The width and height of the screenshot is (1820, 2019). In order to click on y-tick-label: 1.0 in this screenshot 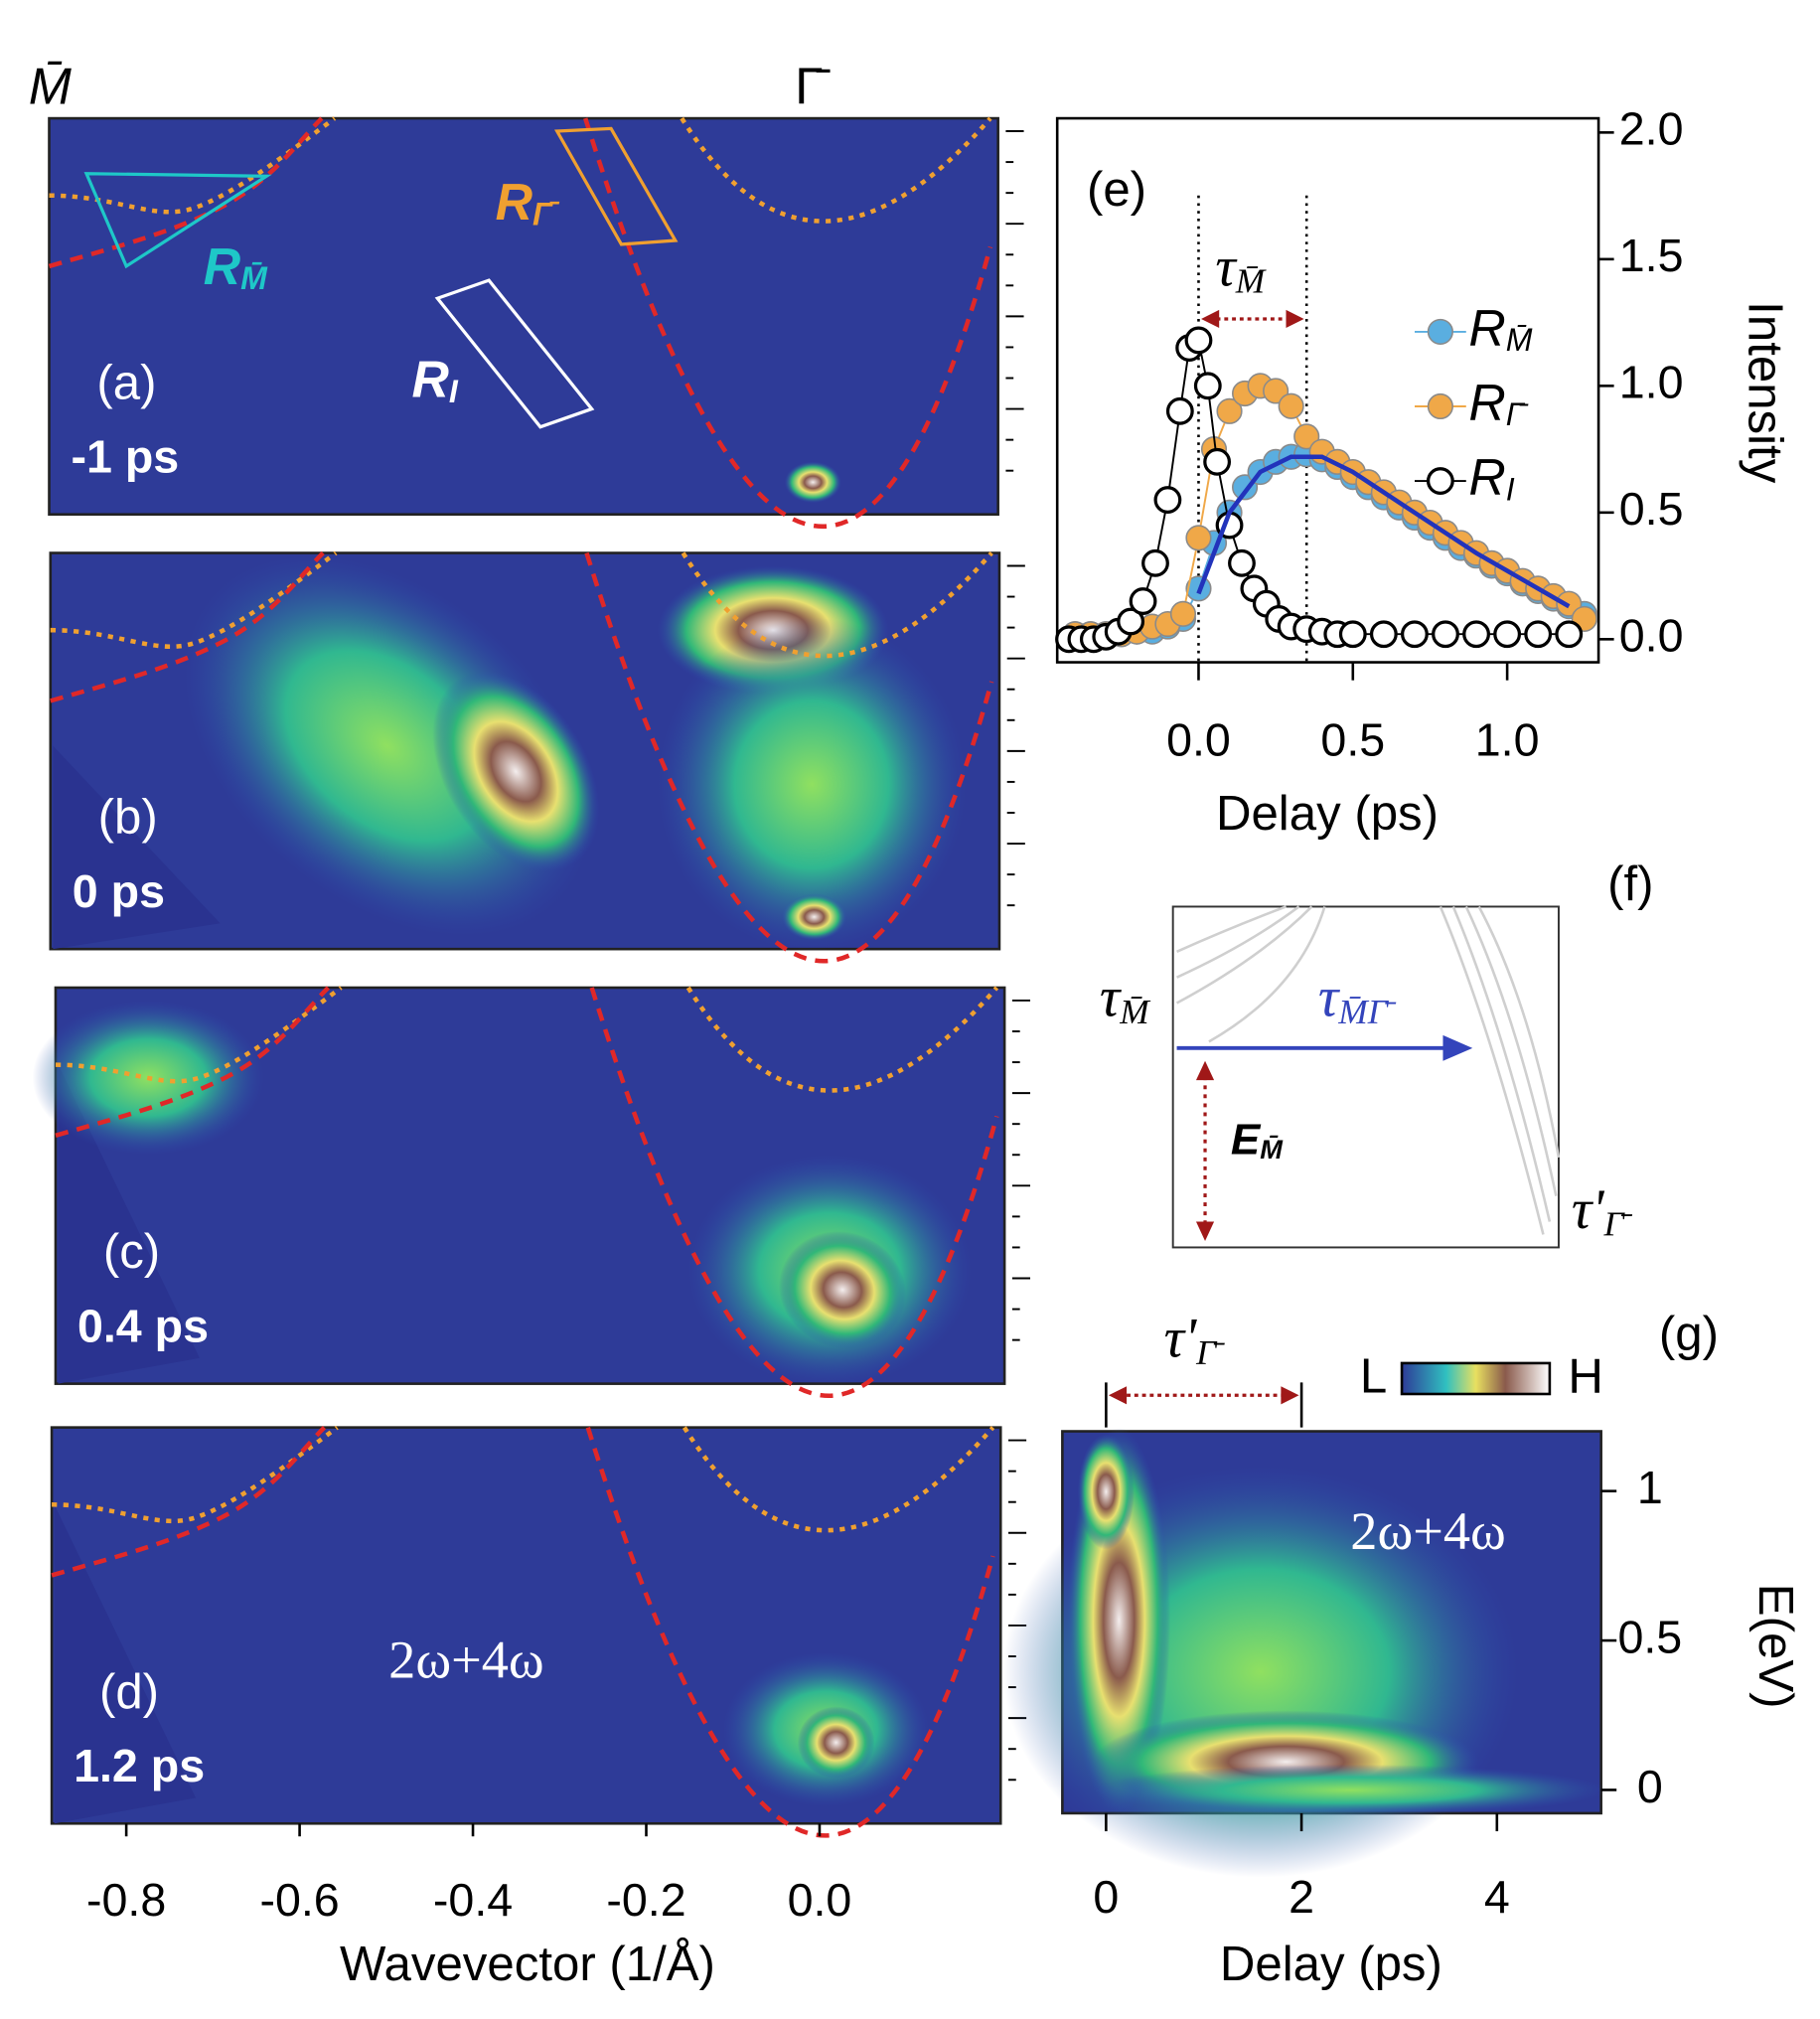, I will do `click(1651, 382)`.